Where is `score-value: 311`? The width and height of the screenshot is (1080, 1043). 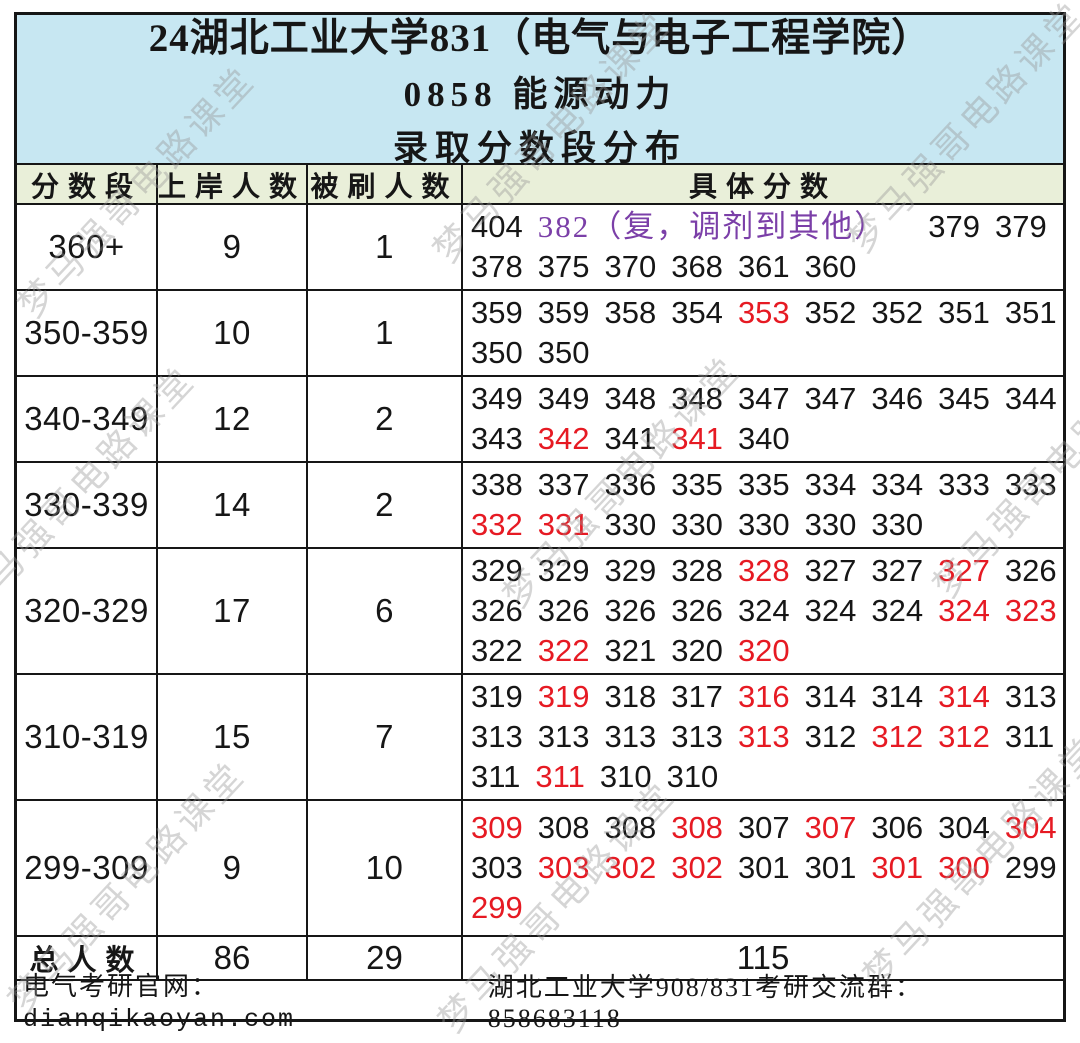
score-value: 311 is located at coordinates (560, 776).